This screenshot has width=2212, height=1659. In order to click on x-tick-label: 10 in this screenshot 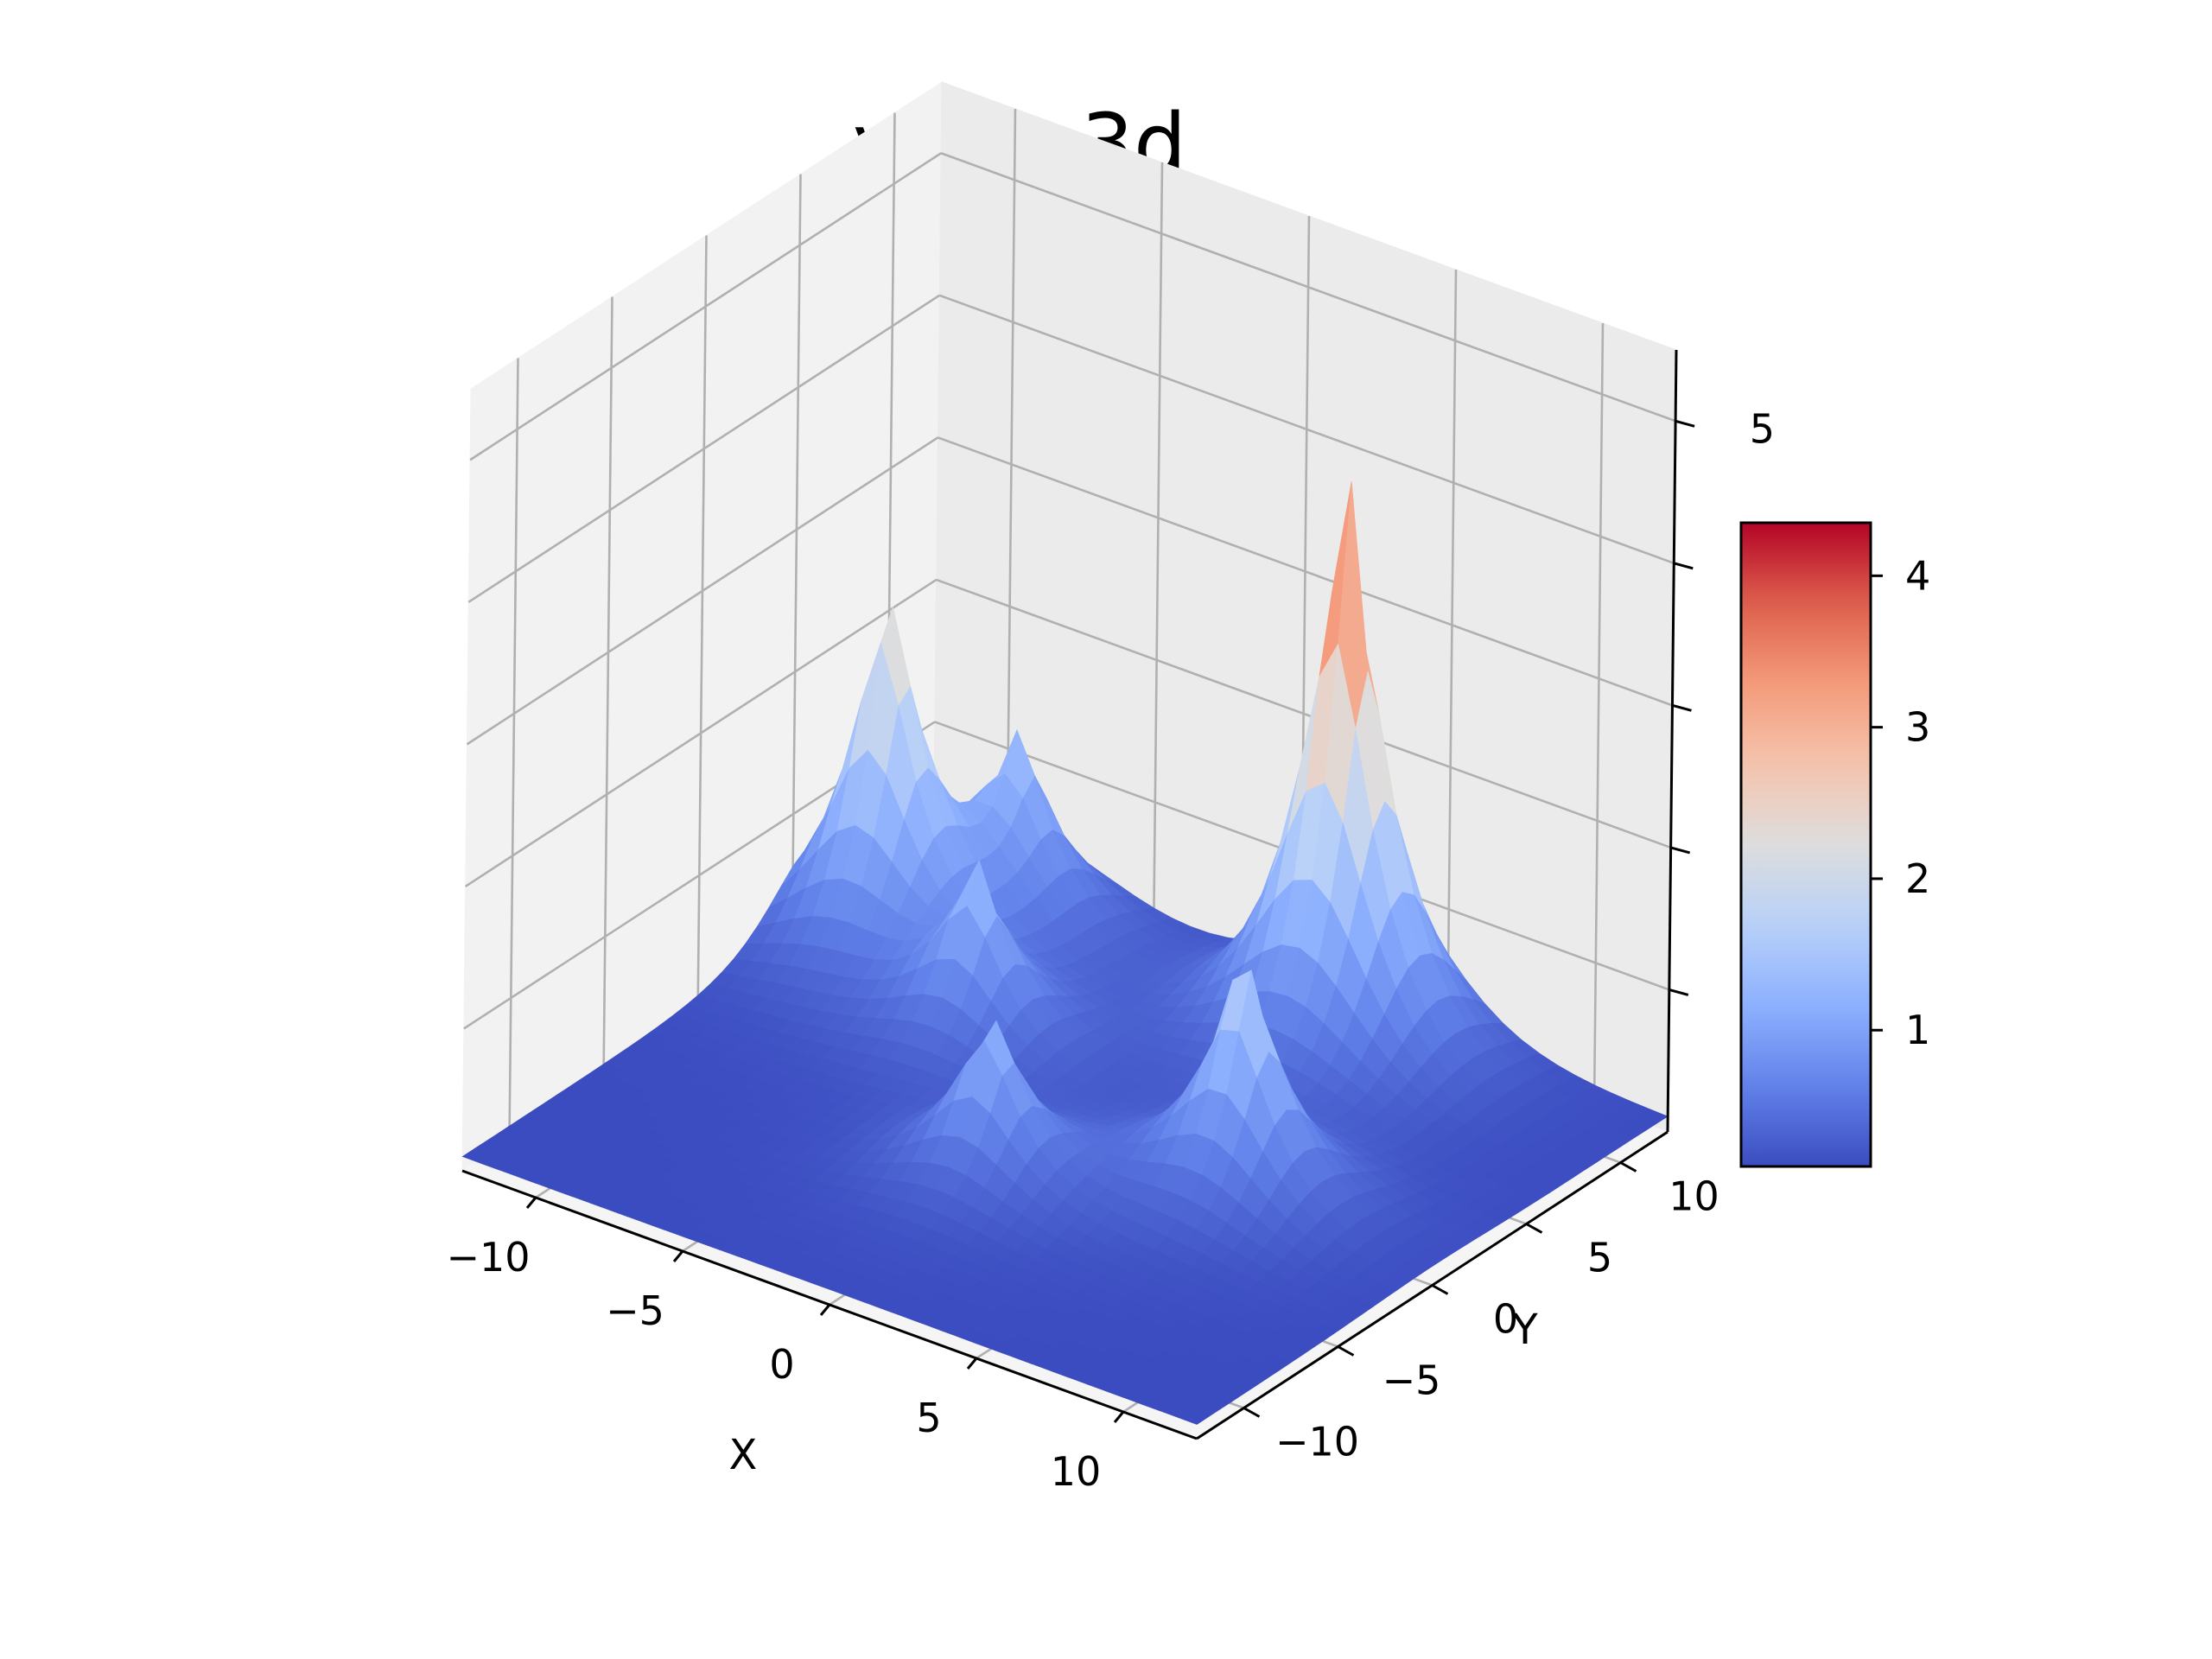, I will do `click(1076, 1471)`.